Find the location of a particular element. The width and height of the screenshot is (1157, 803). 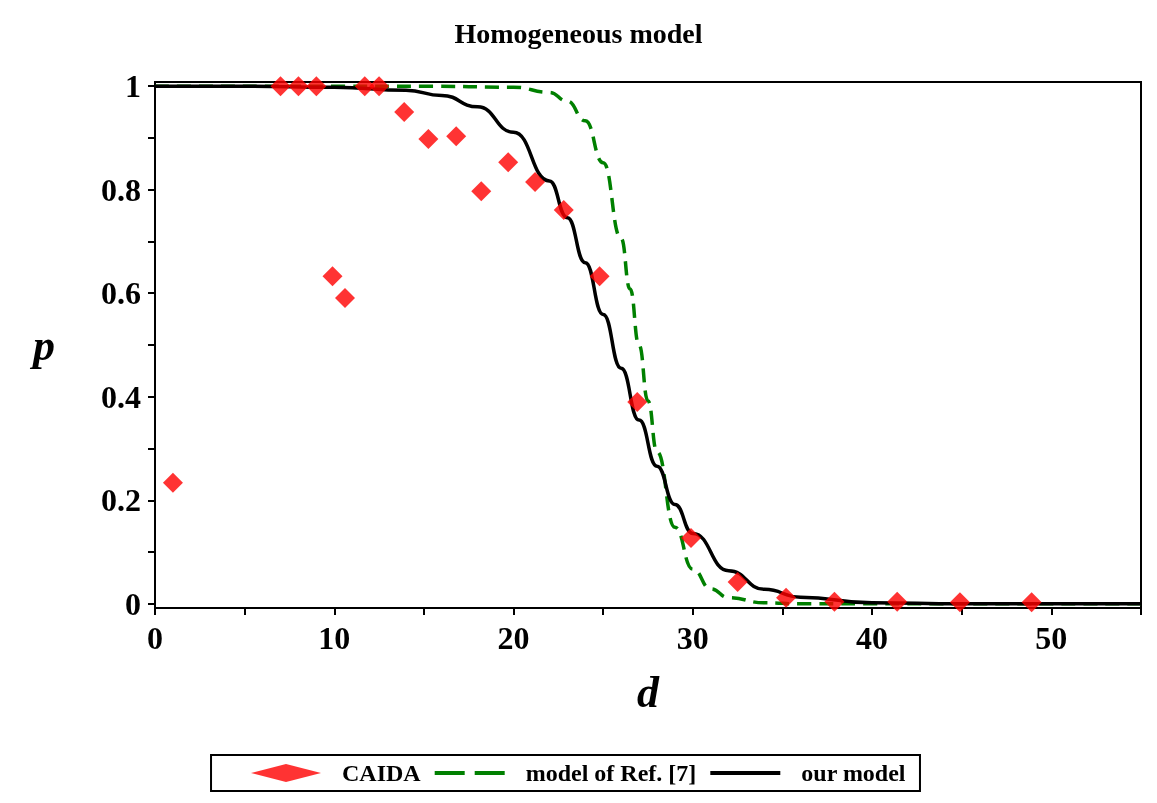

x-tick-label: 0 is located at coordinates (155, 638).